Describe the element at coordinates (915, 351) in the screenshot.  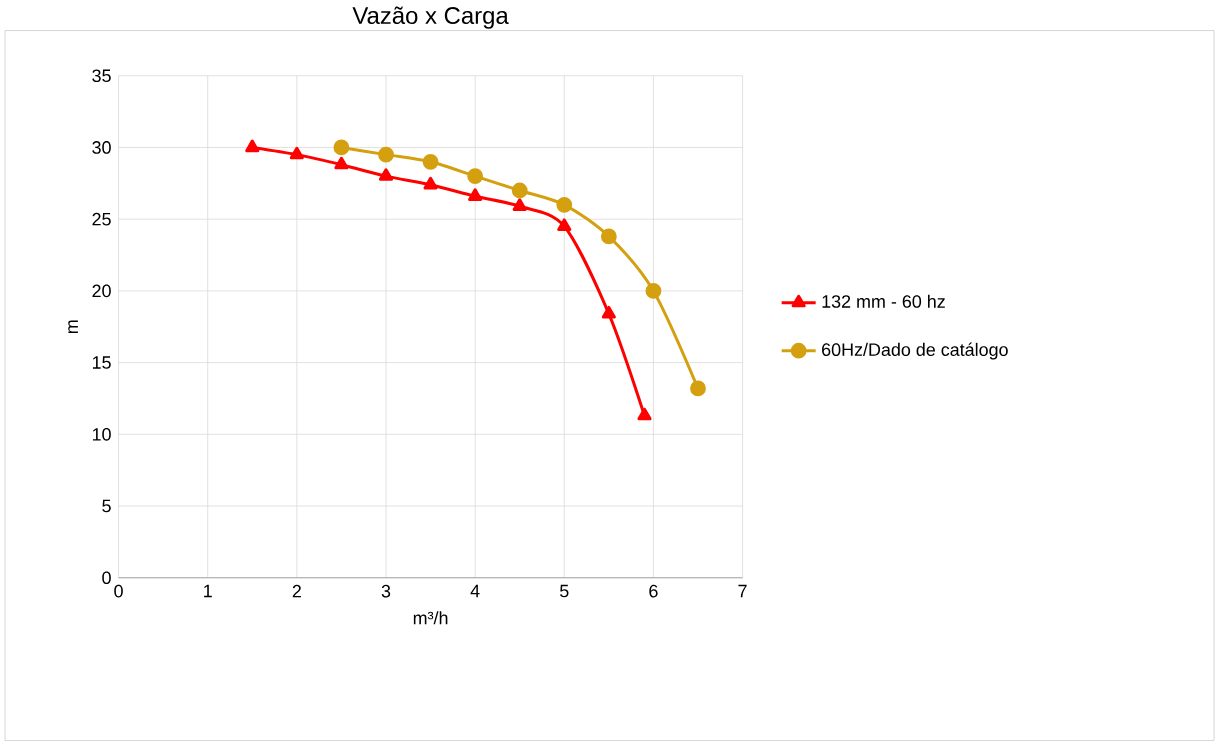
I see `legend-label: 60Hz/Dado de catálogo` at that location.